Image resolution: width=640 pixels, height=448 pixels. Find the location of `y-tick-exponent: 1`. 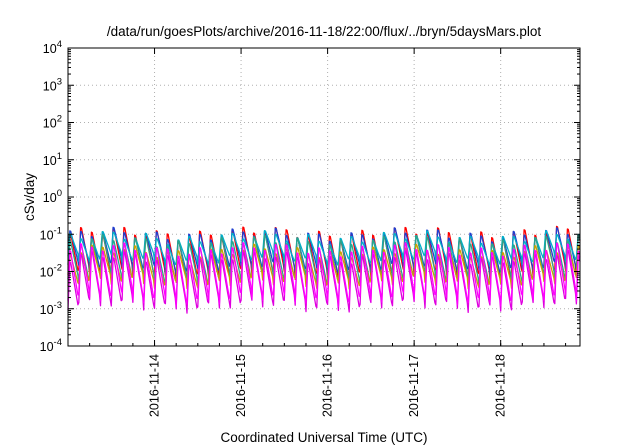

y-tick-exponent: 1 is located at coordinates (59, 156).